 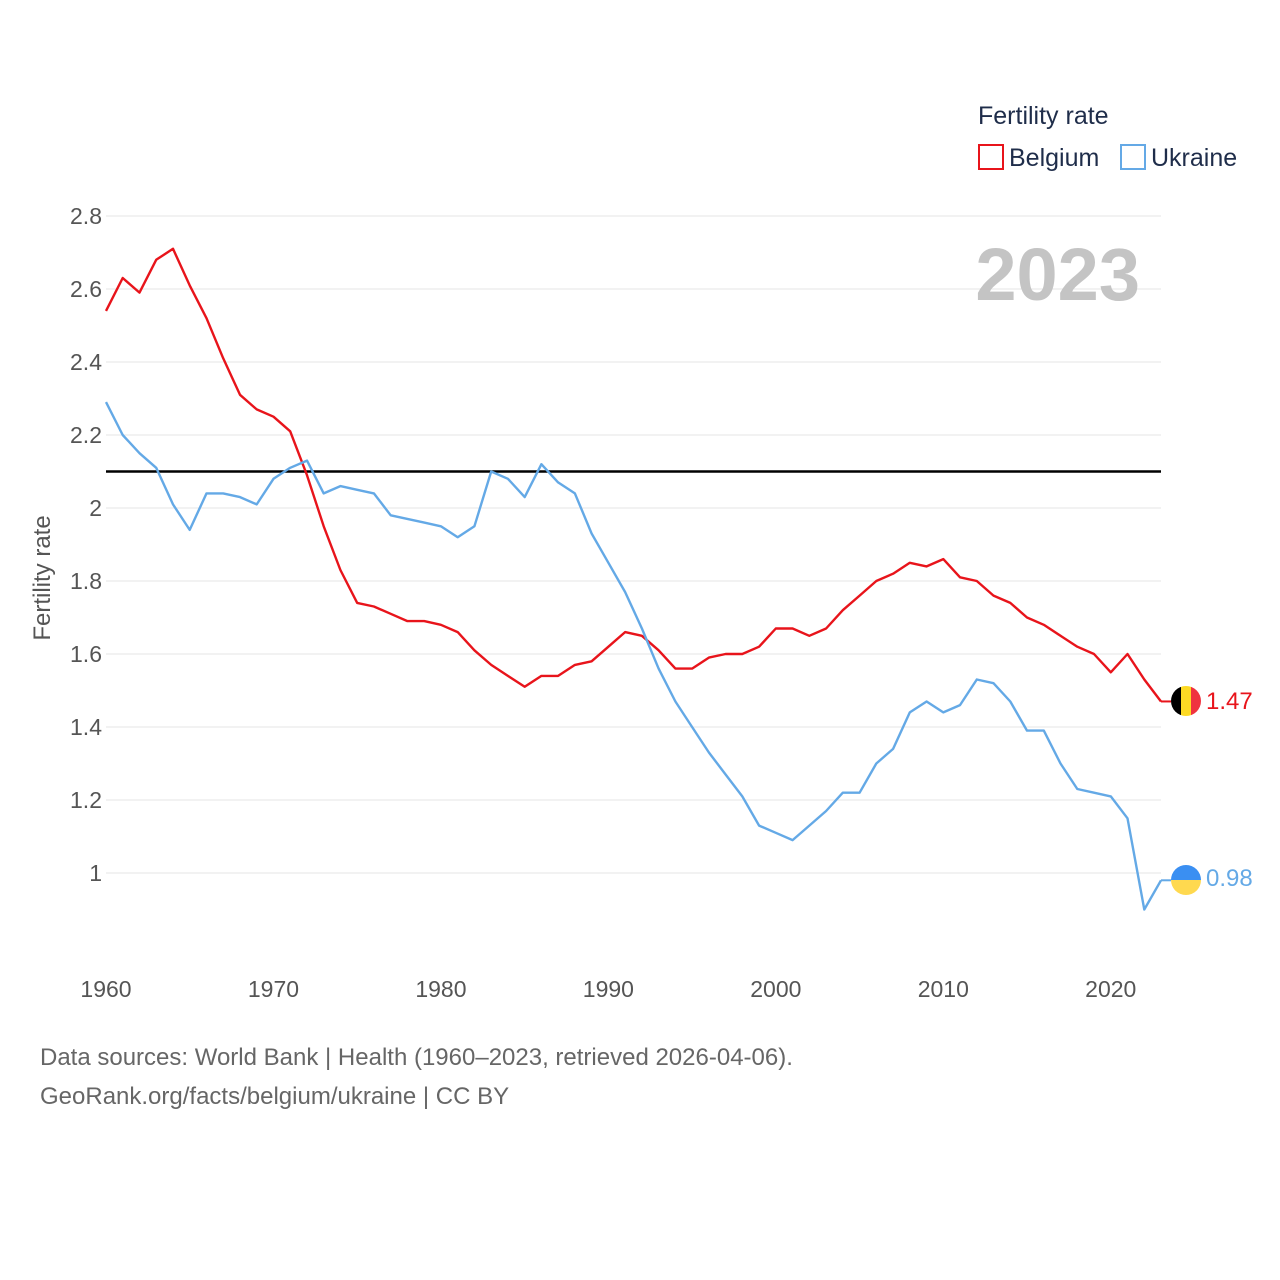 I want to click on legend-swatch-ukraine, so click(x=1133, y=157).